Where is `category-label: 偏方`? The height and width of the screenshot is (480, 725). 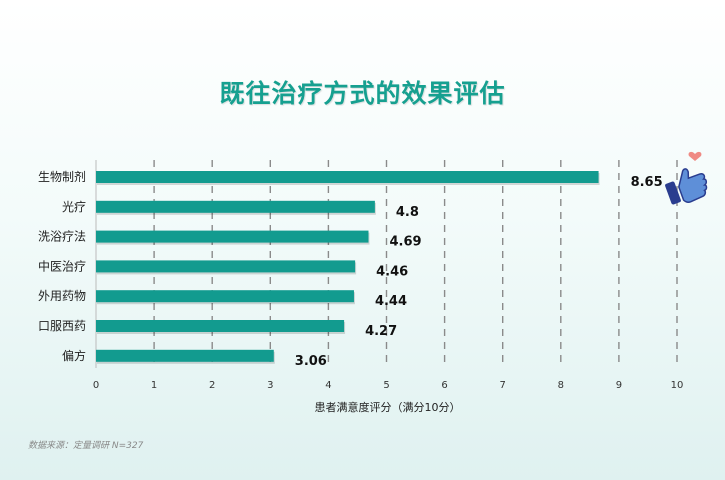 category-label: 偏方 is located at coordinates (74, 355).